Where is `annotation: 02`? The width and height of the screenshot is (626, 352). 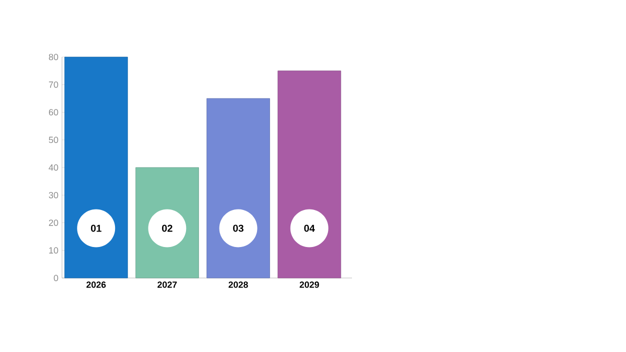
annotation: 02 is located at coordinates (167, 228).